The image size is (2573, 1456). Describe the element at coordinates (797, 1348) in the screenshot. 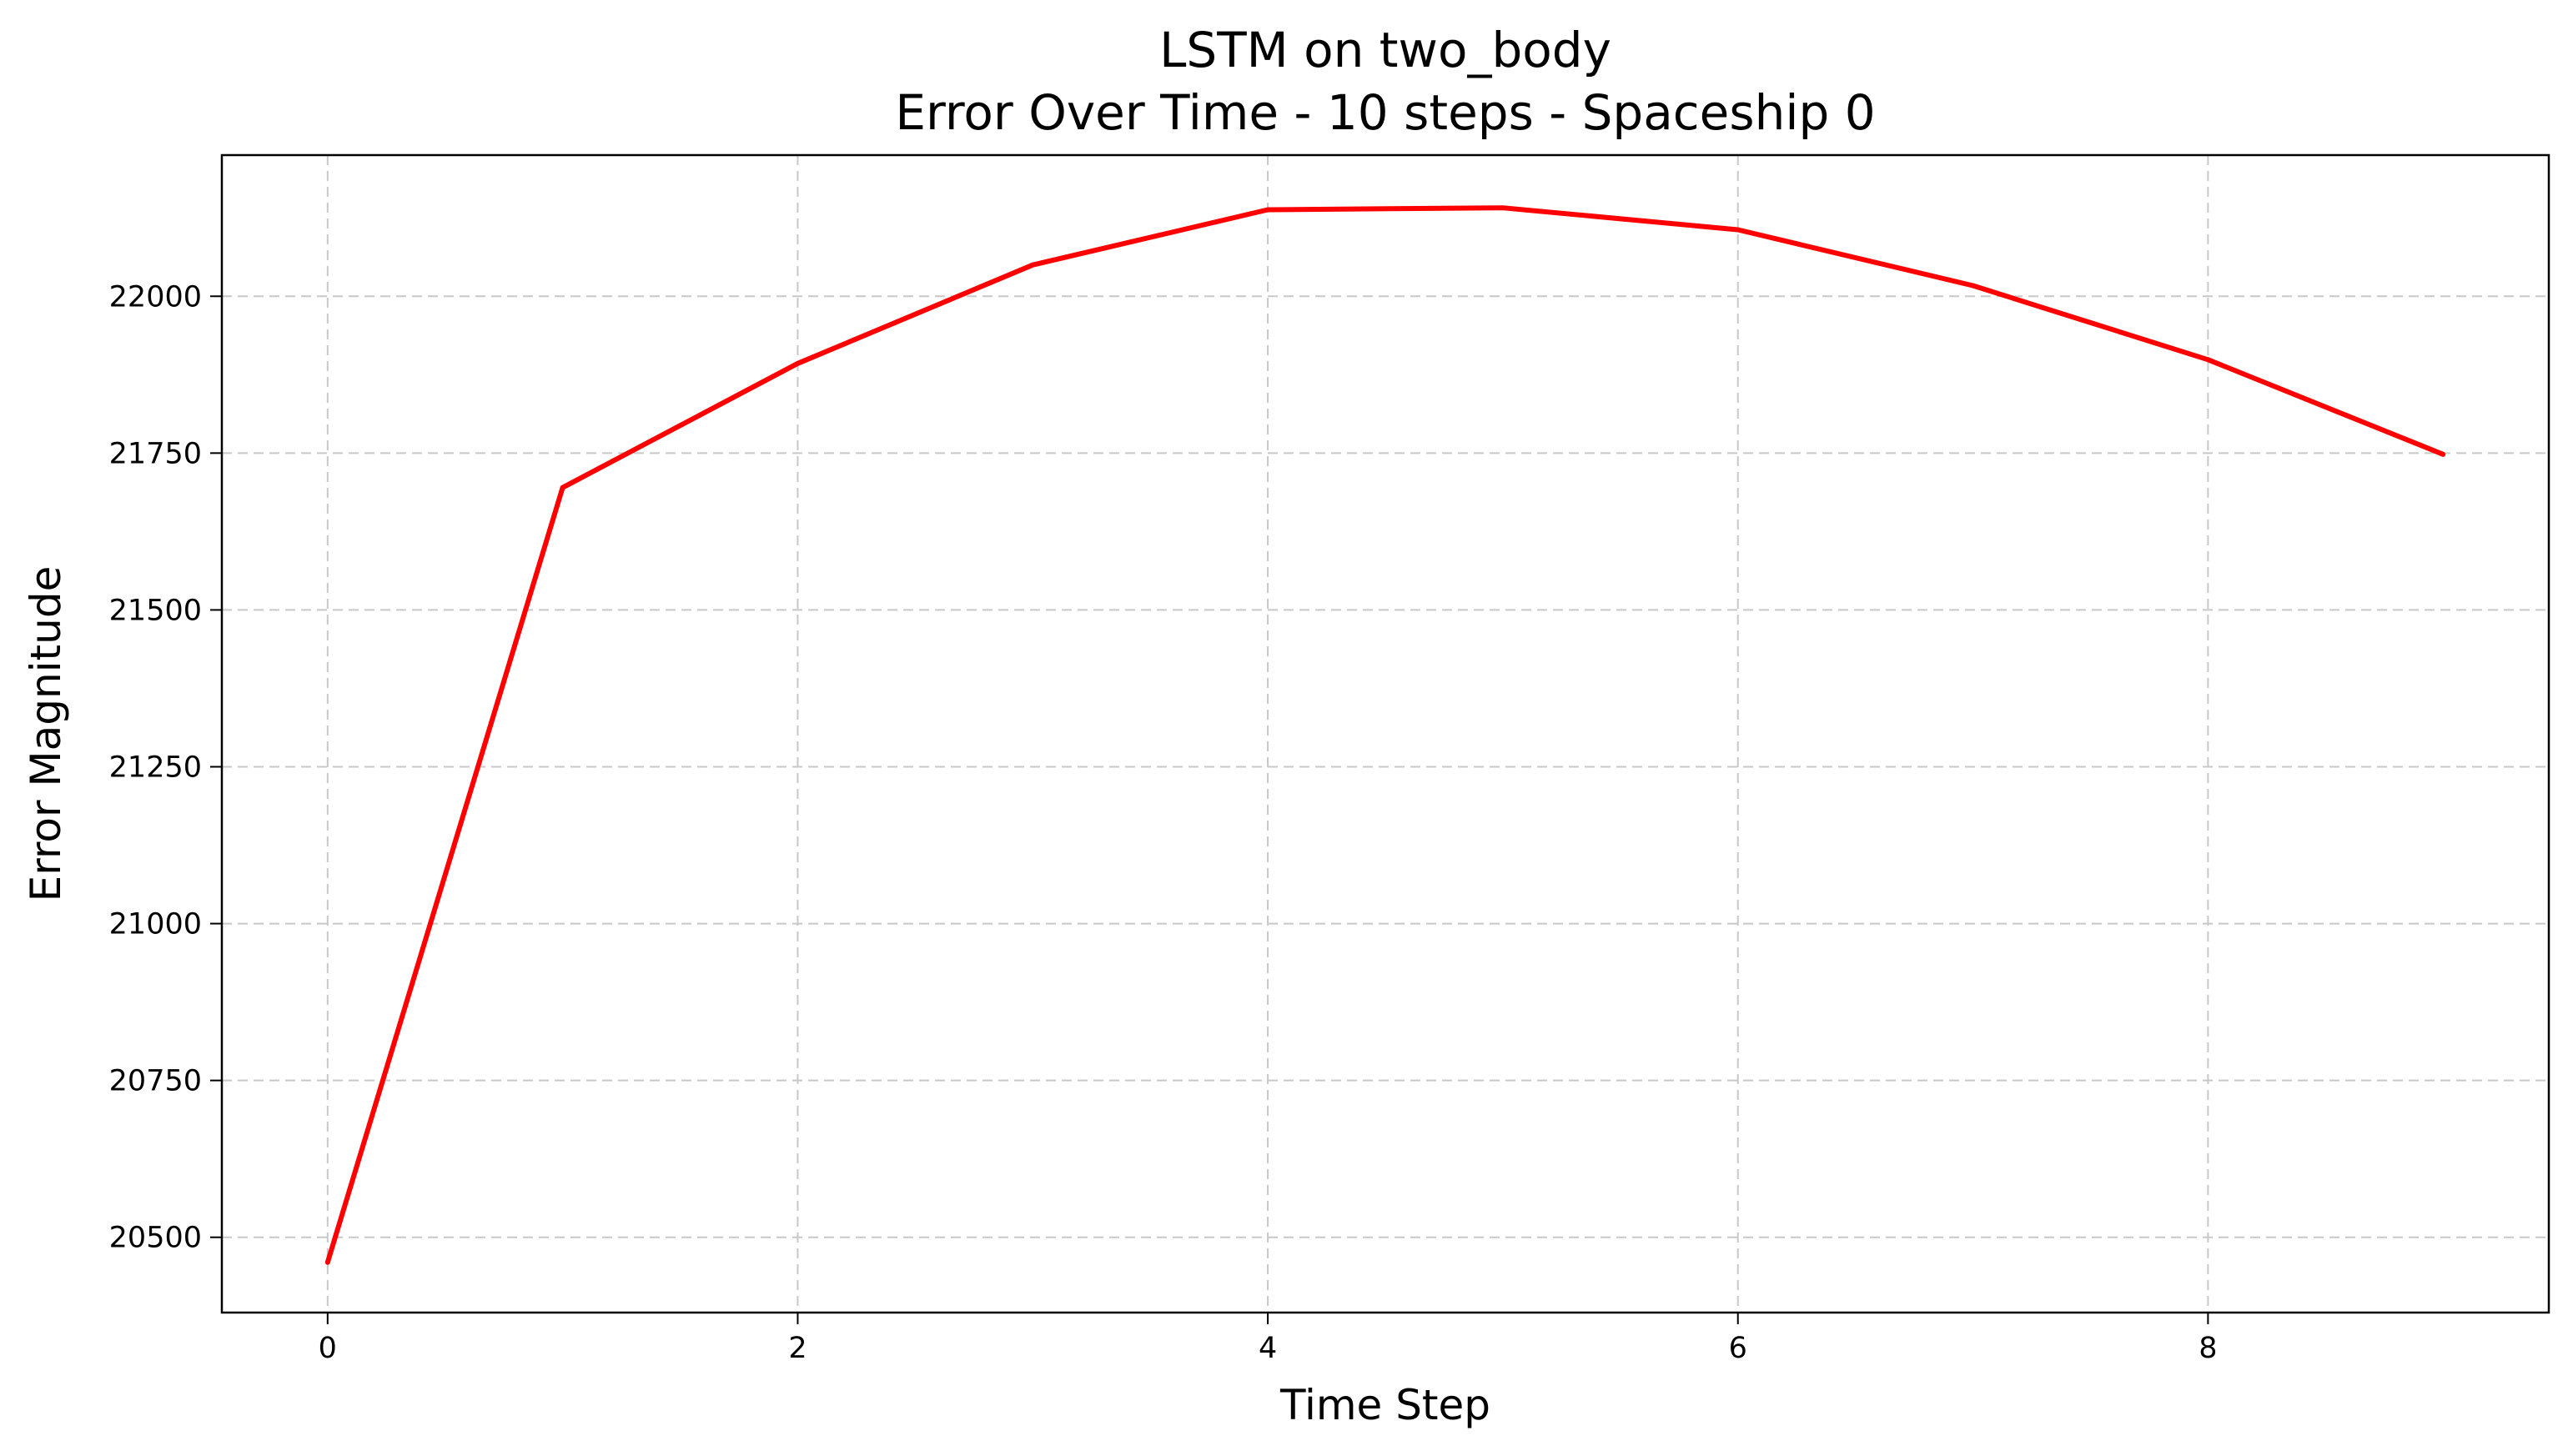

I see `x-tick-label: 2` at that location.